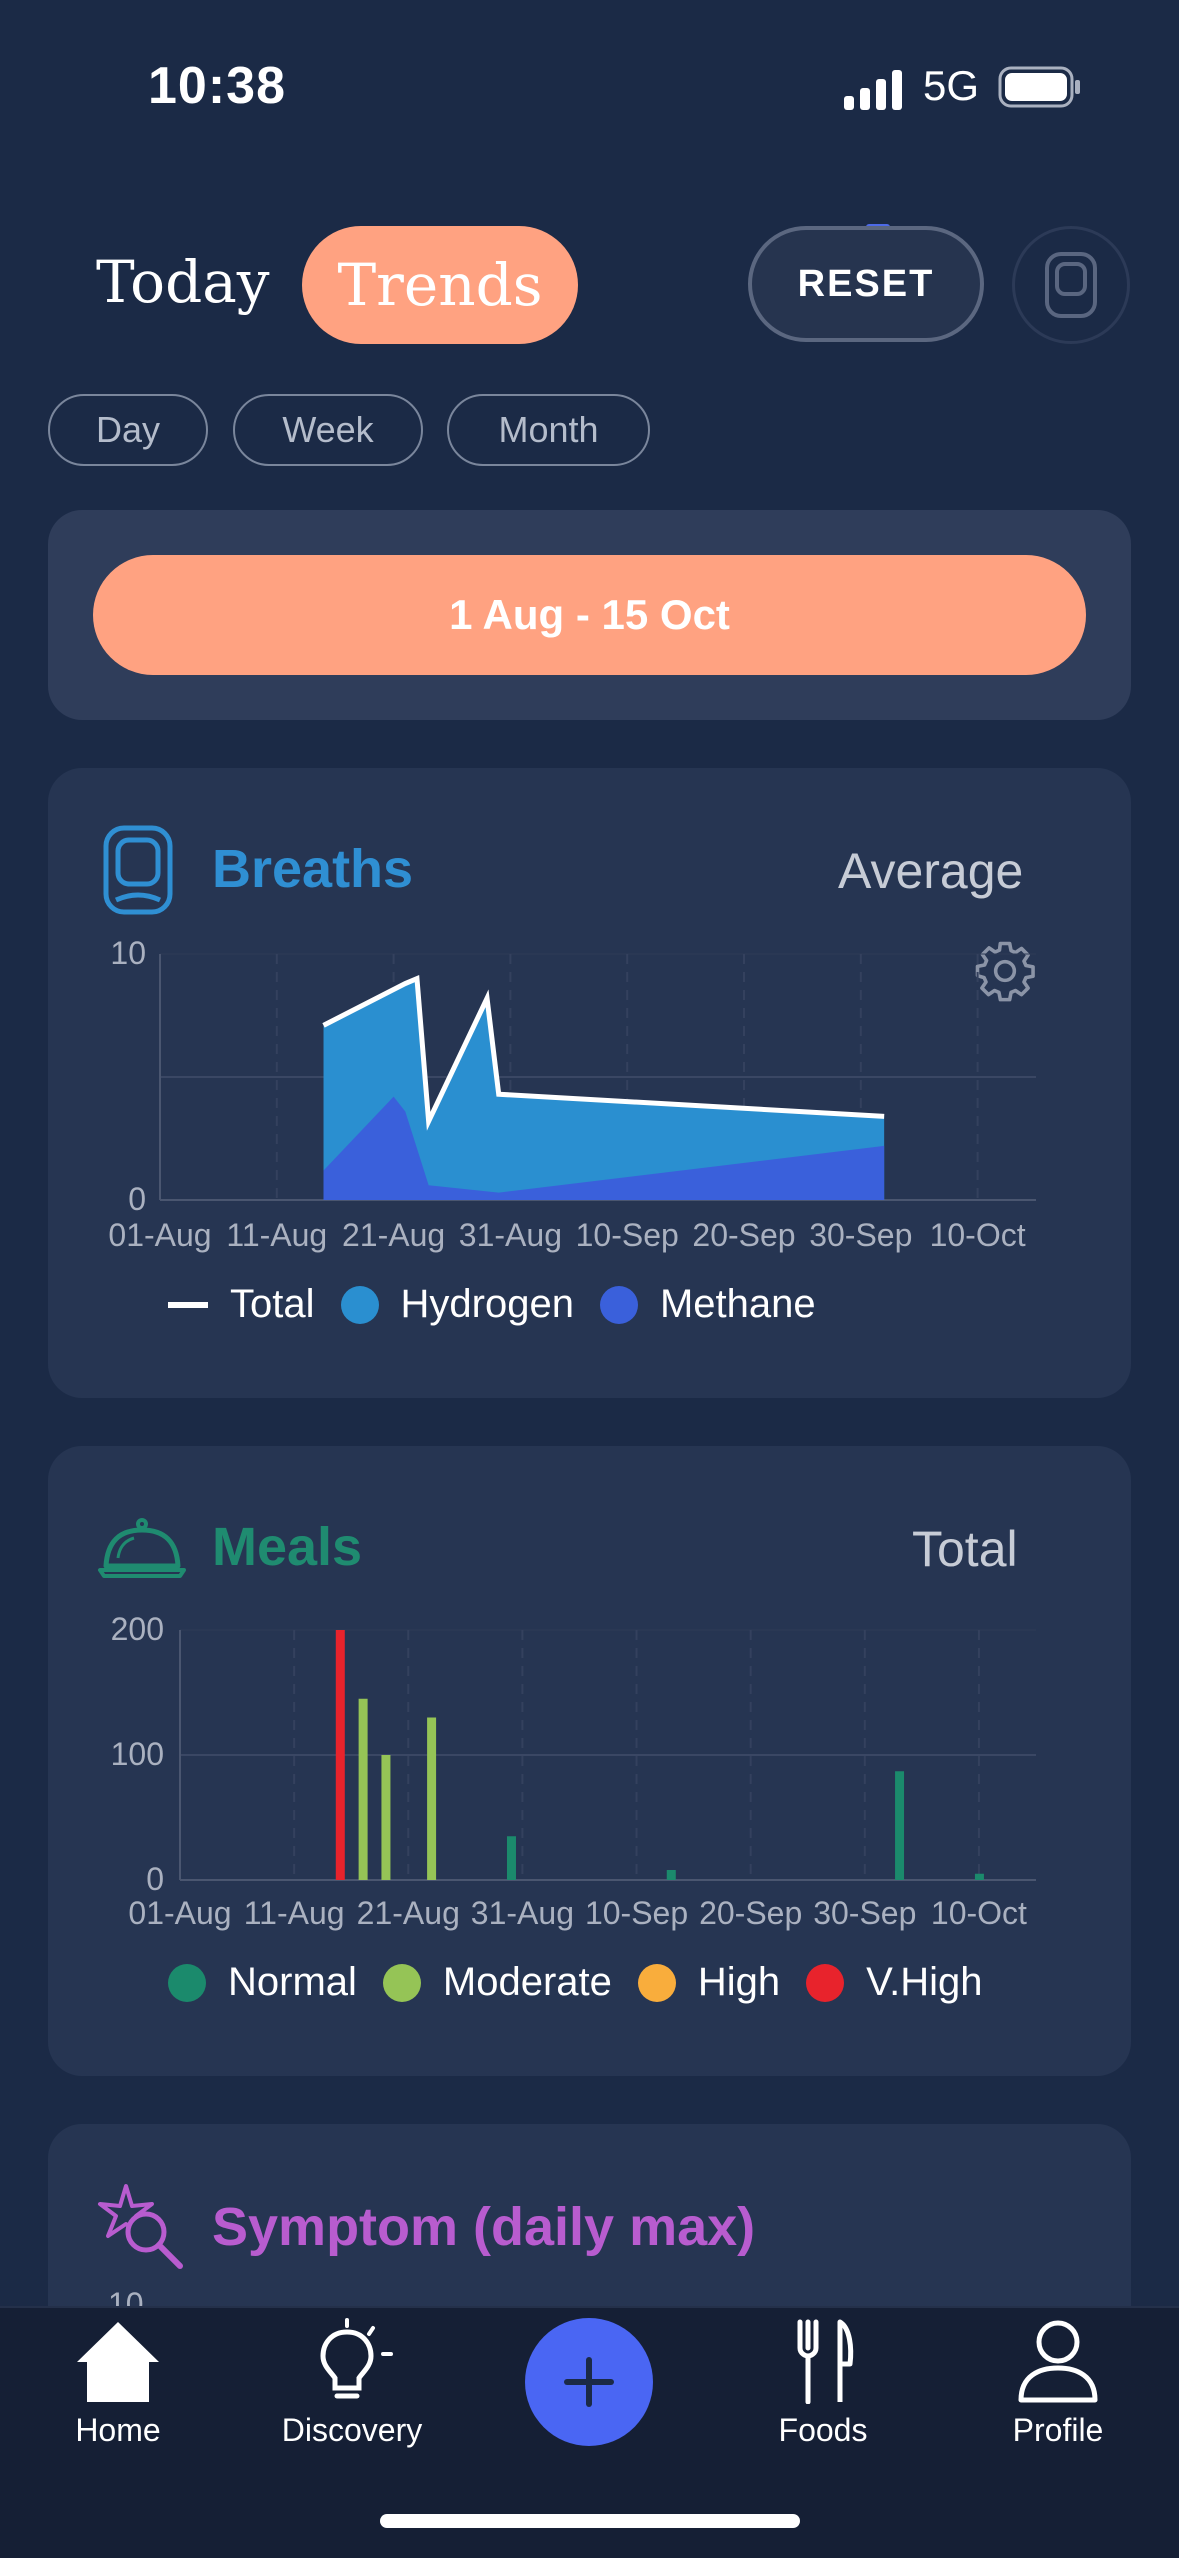 Image resolution: width=1179 pixels, height=2558 pixels. Describe the element at coordinates (118, 2430) in the screenshot. I see `nav-home-label: Home` at that location.